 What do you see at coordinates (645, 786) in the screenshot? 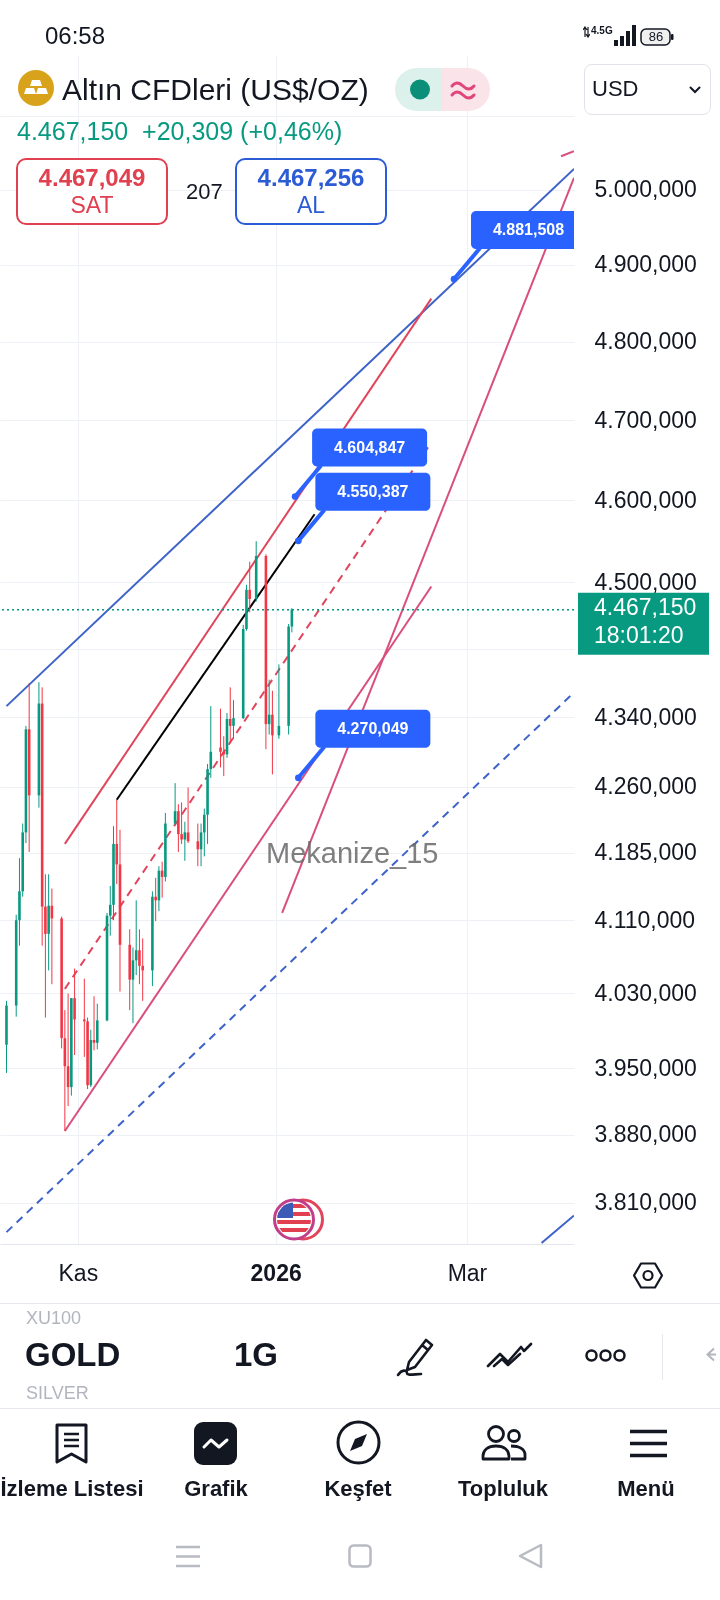
I see `y-tick-label: 4.260,000` at bounding box center [645, 786].